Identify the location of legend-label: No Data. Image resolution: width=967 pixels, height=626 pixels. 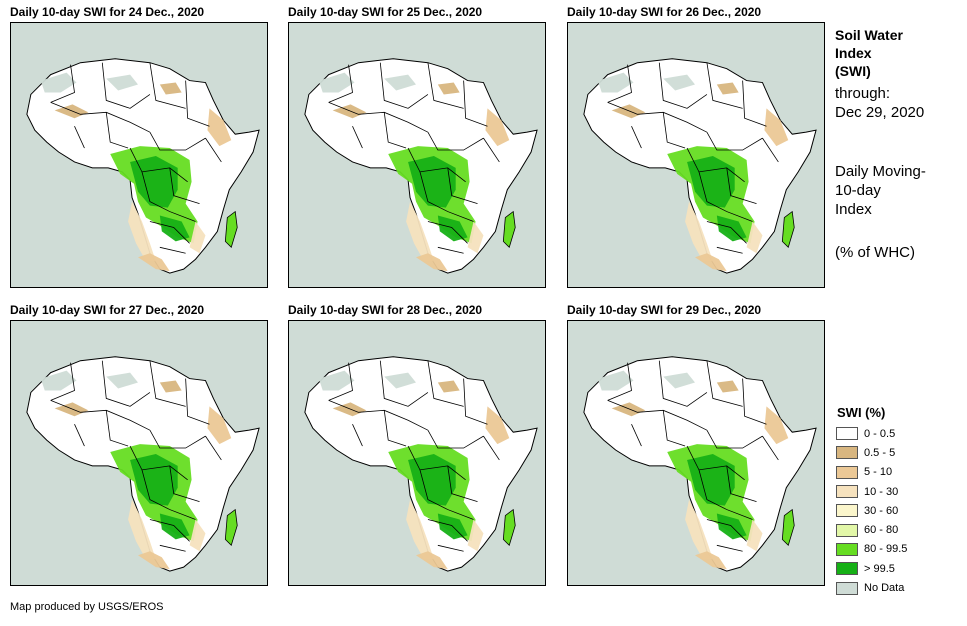
(884, 588).